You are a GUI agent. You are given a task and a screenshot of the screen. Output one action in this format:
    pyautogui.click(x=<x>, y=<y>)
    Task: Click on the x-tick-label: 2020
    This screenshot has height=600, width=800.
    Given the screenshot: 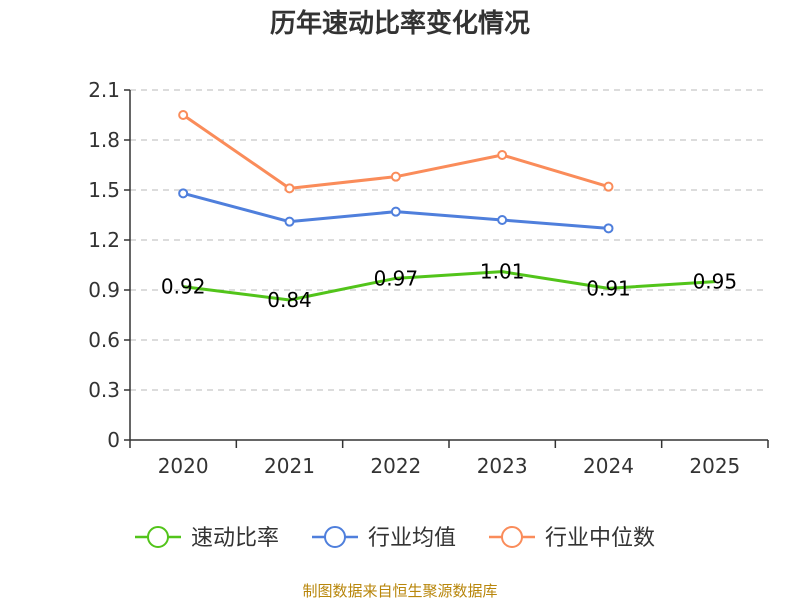 What is the action you would take?
    pyautogui.click(x=183, y=466)
    